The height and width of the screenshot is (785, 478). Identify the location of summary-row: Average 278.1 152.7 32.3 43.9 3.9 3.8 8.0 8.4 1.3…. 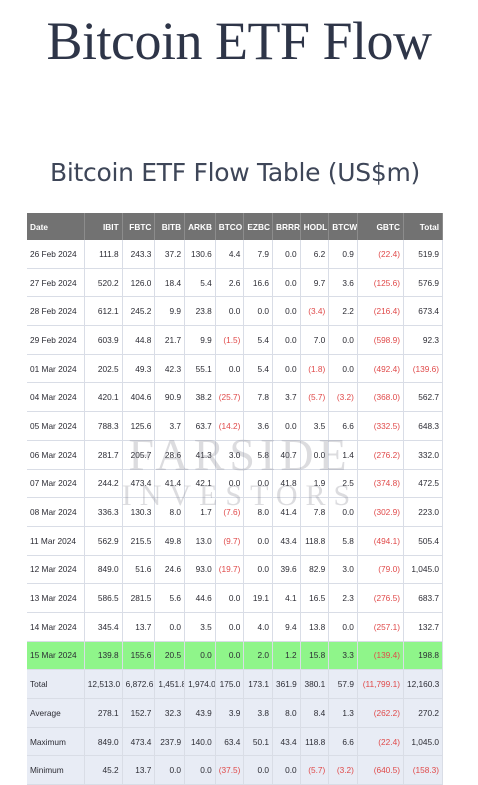
(235, 713).